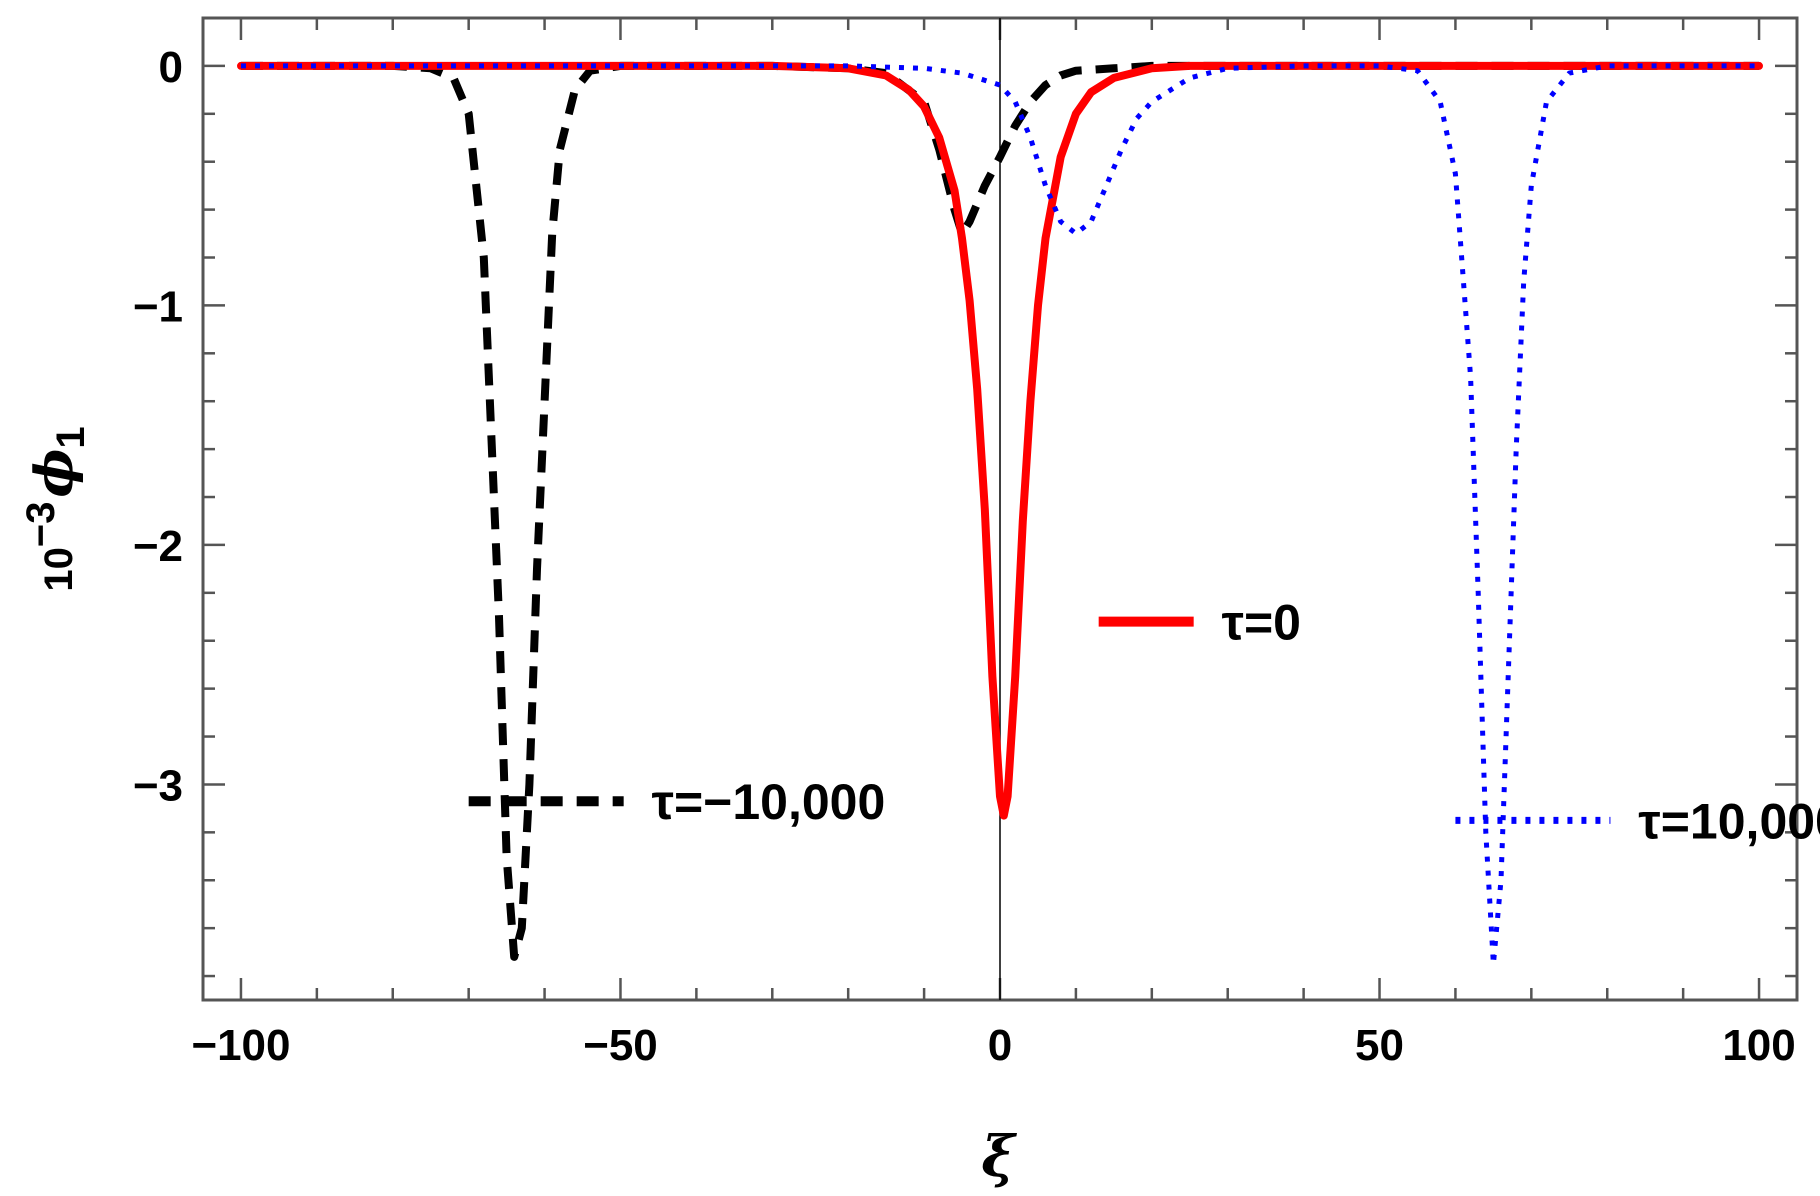  Describe the element at coordinates (171, 67) in the screenshot. I see `y-tick-label: 0` at that location.